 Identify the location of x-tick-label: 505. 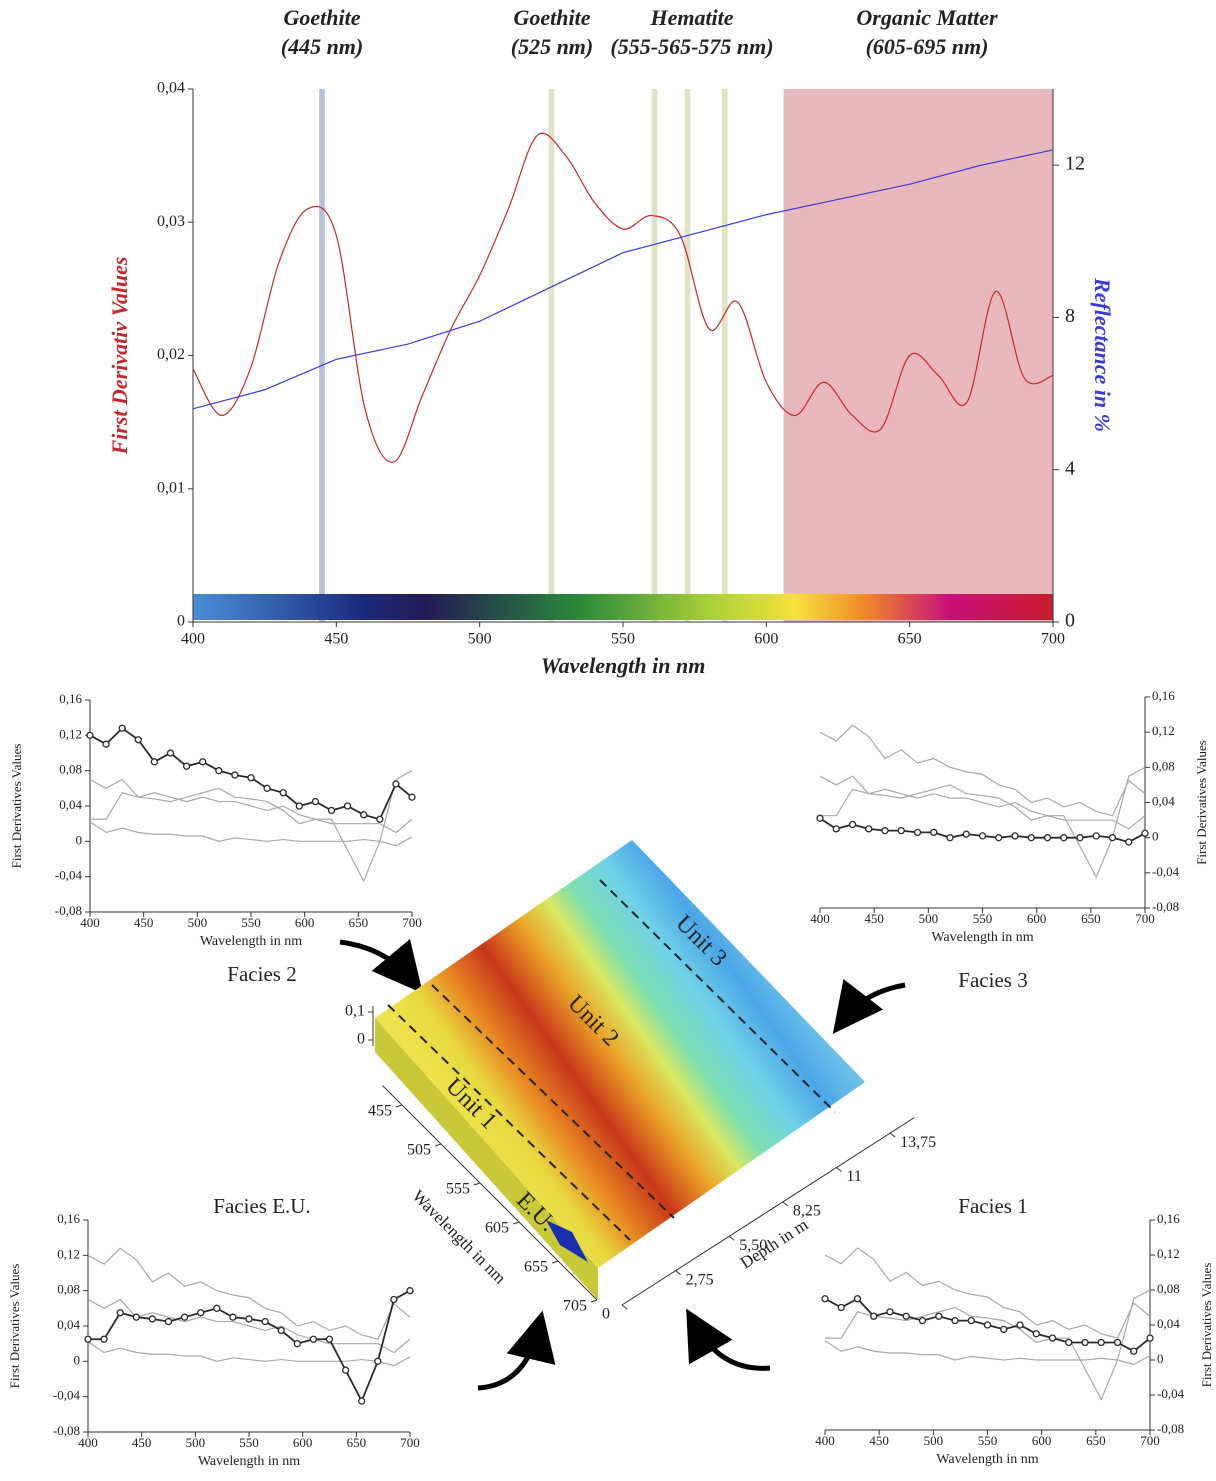
(419, 1150).